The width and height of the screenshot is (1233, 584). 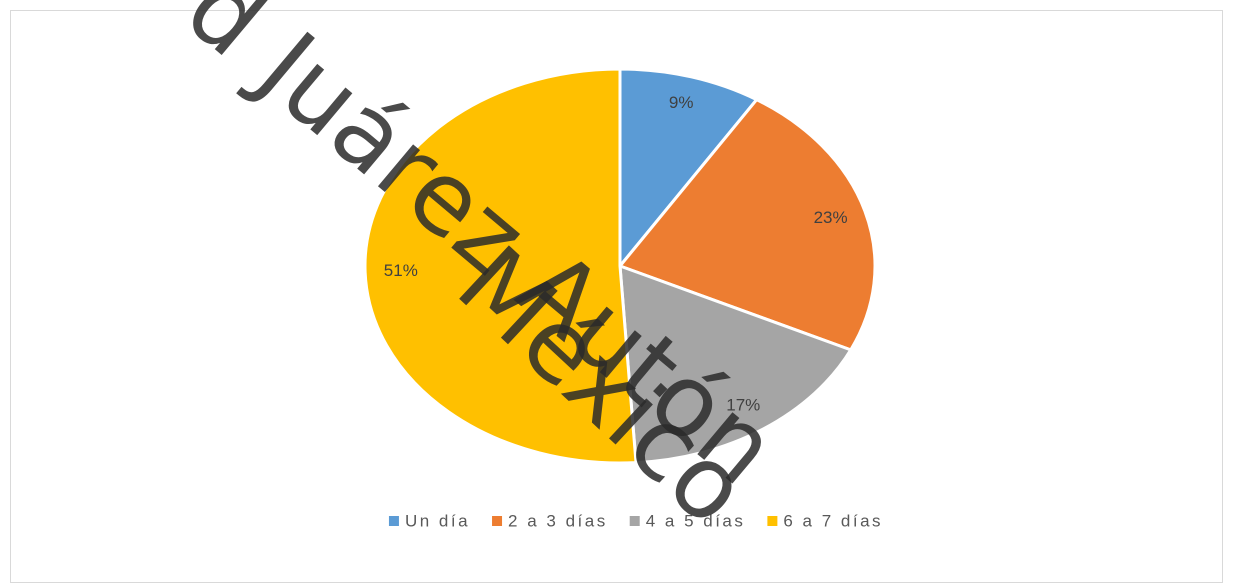 I want to click on data-label: 23%, so click(x=831, y=217).